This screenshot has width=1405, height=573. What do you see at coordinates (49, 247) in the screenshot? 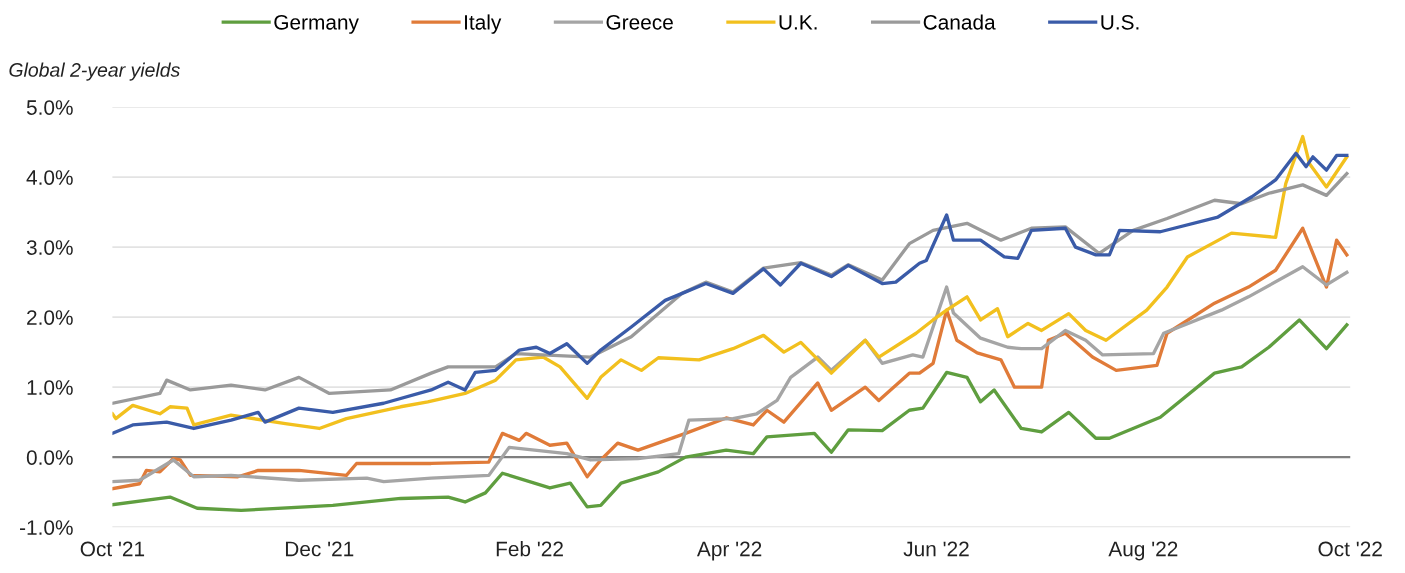
I see `y-tick-label: 3.0%` at bounding box center [49, 247].